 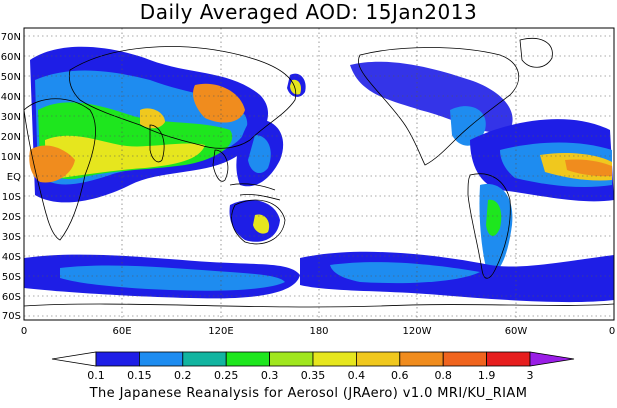 What do you see at coordinates (552, 359) in the screenshot?
I see `colorbar-max-arrow` at bounding box center [552, 359].